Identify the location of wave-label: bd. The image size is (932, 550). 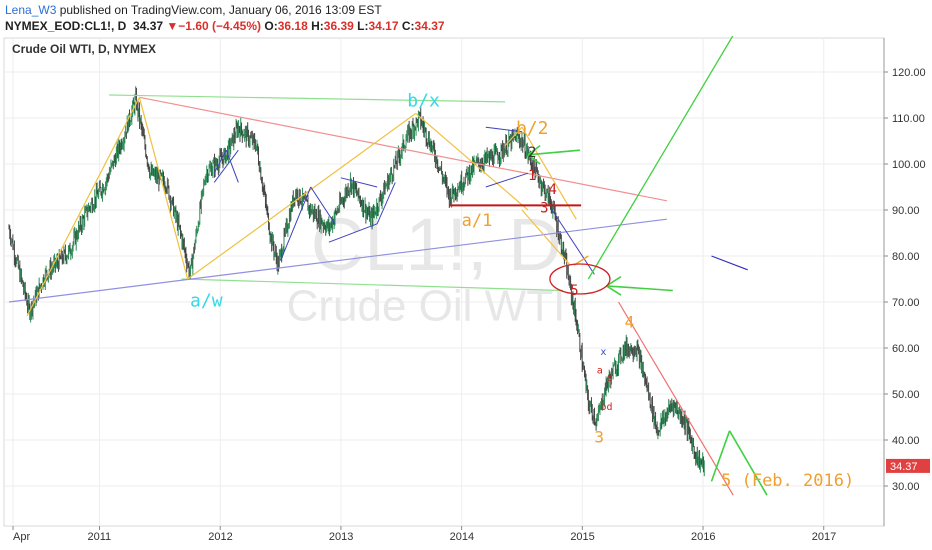
(606, 407).